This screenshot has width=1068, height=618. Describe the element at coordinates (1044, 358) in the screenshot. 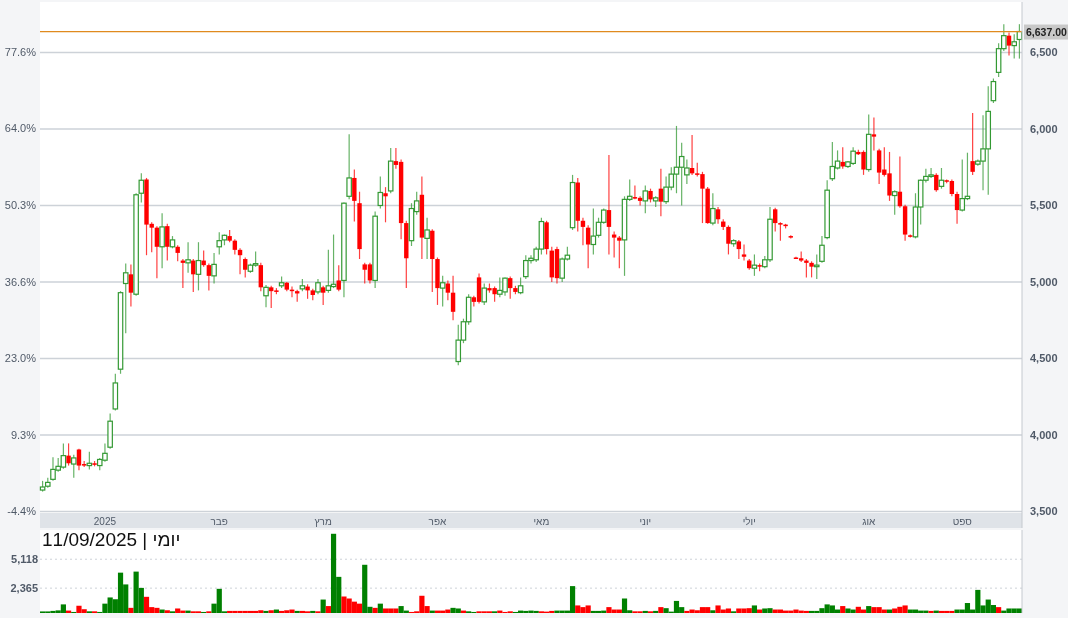

I see `y-tick-label: 4,500` at that location.